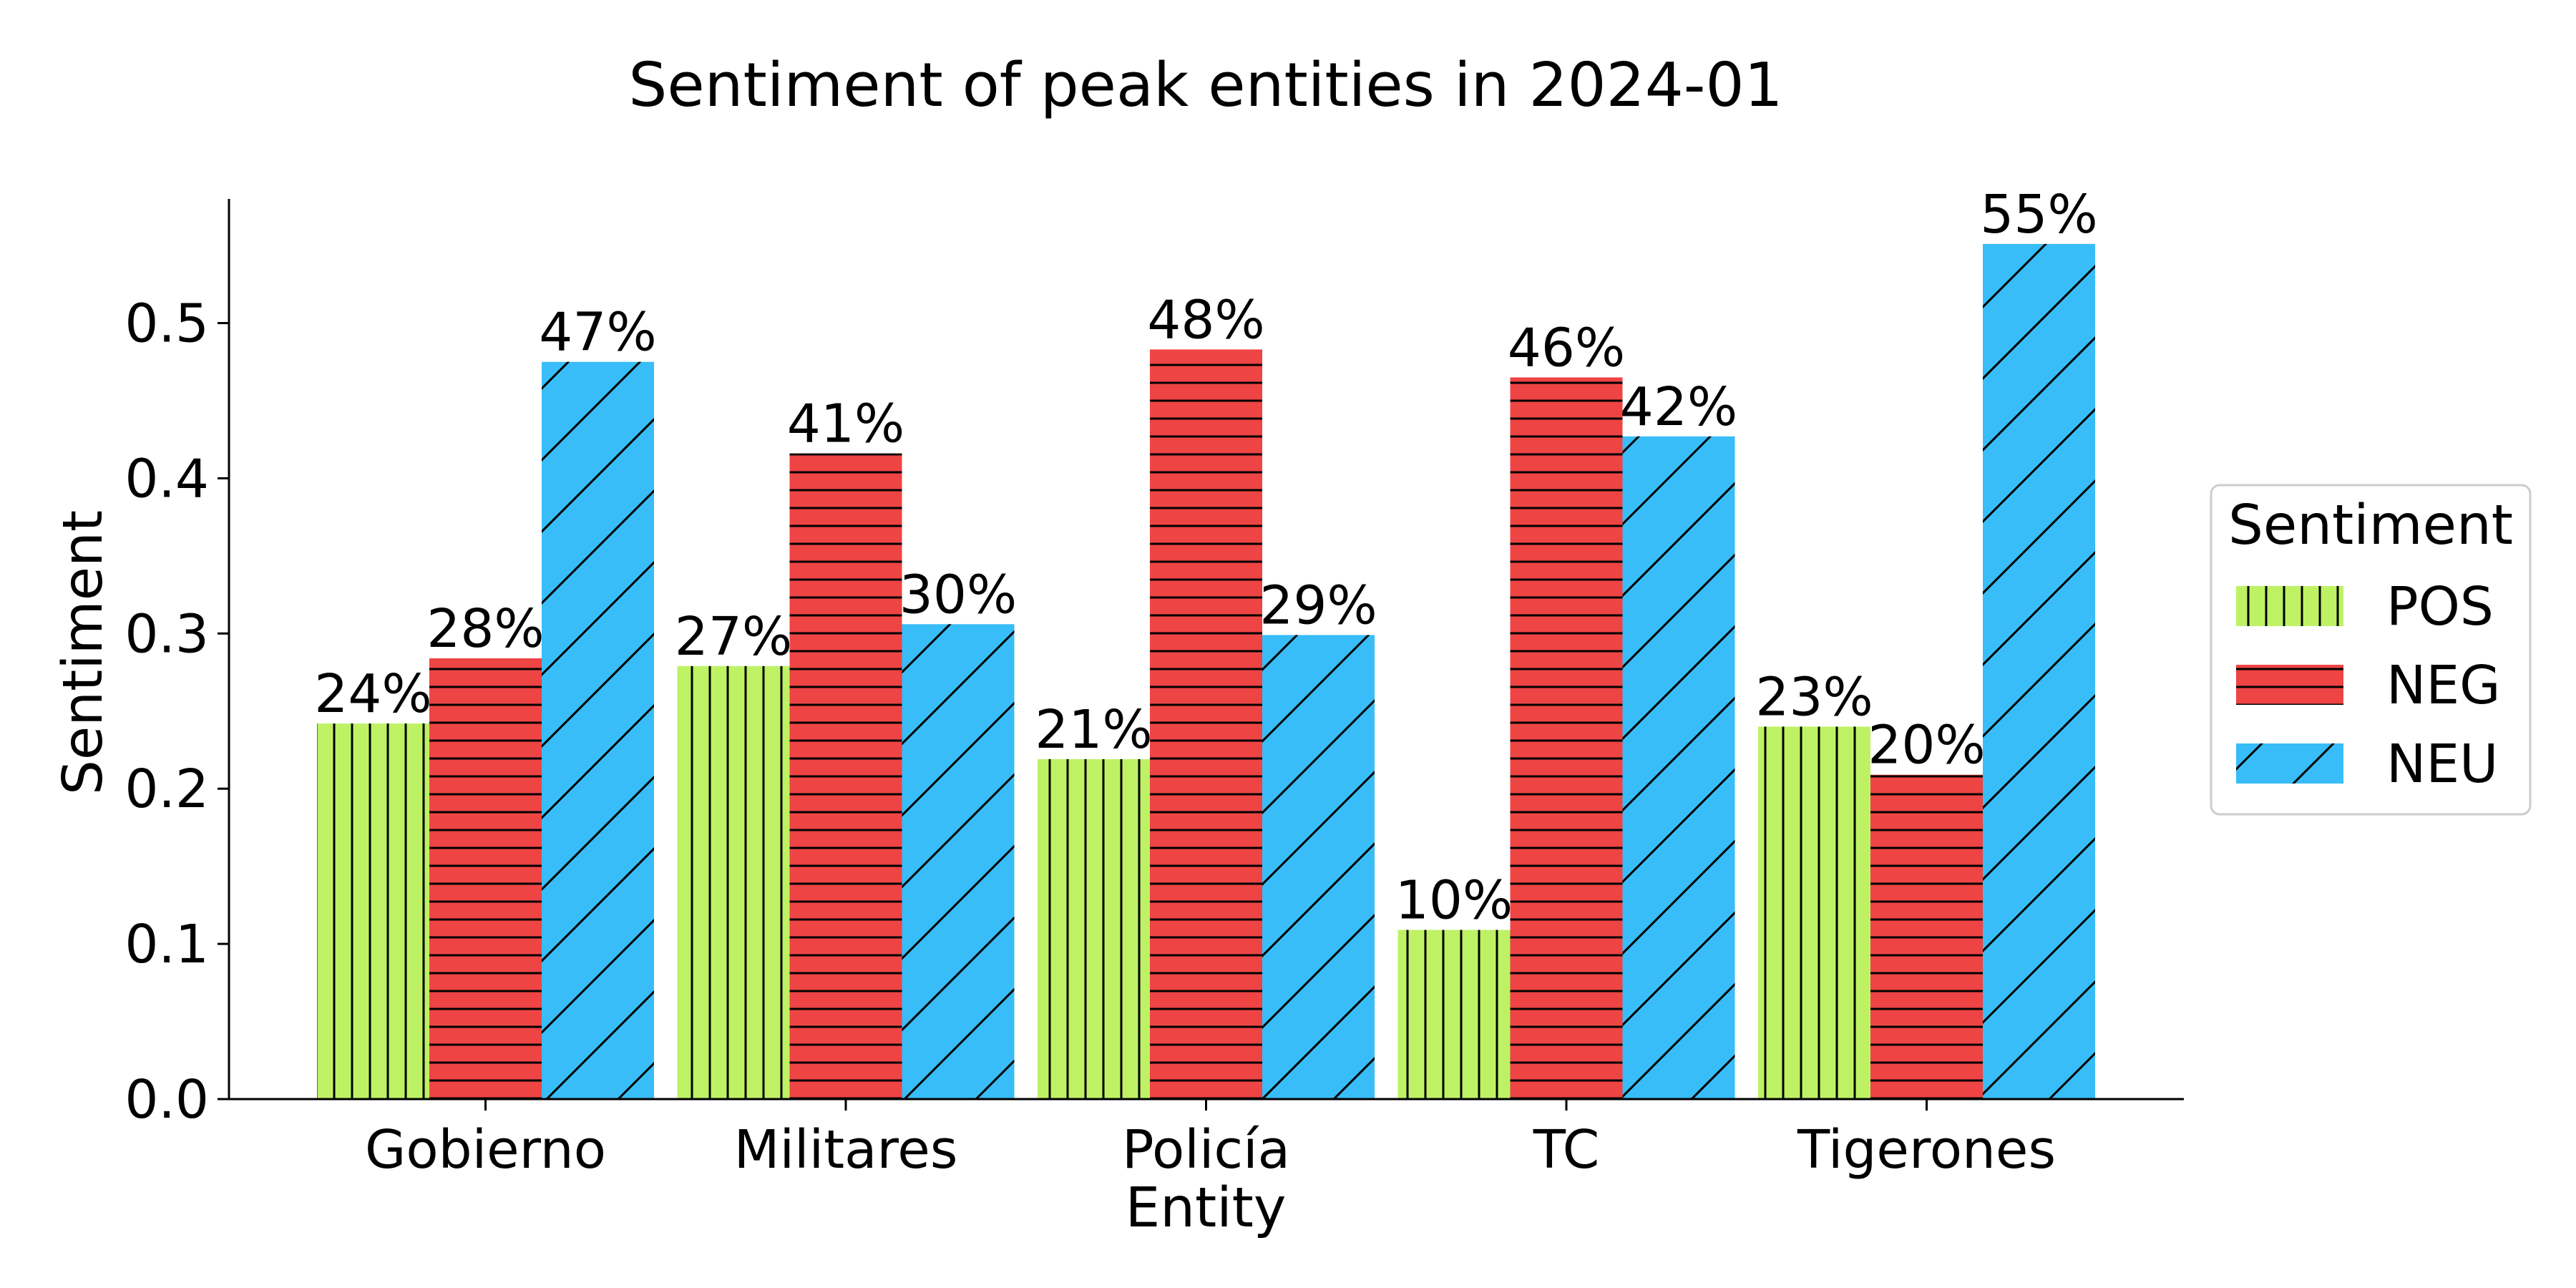 The width and height of the screenshot is (2576, 1288). What do you see at coordinates (1567, 738) in the screenshot?
I see `bar-tc-neg` at bounding box center [1567, 738].